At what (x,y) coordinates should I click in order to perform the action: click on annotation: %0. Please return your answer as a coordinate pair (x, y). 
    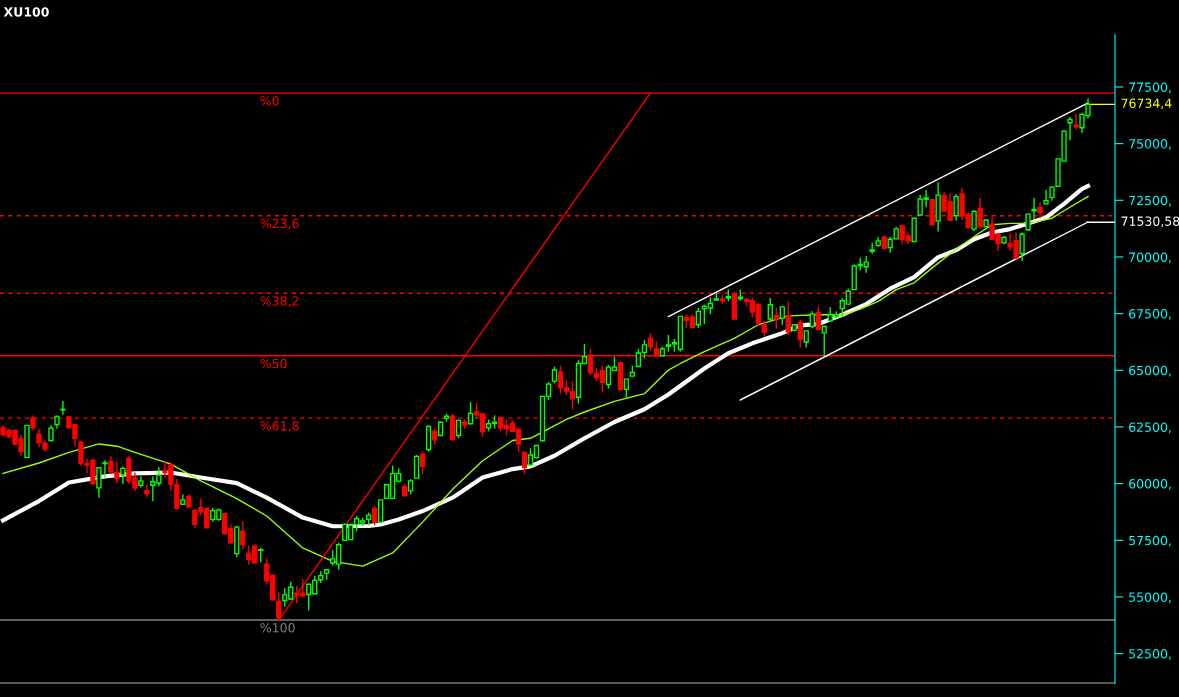
    Looking at the image, I should click on (269, 101).